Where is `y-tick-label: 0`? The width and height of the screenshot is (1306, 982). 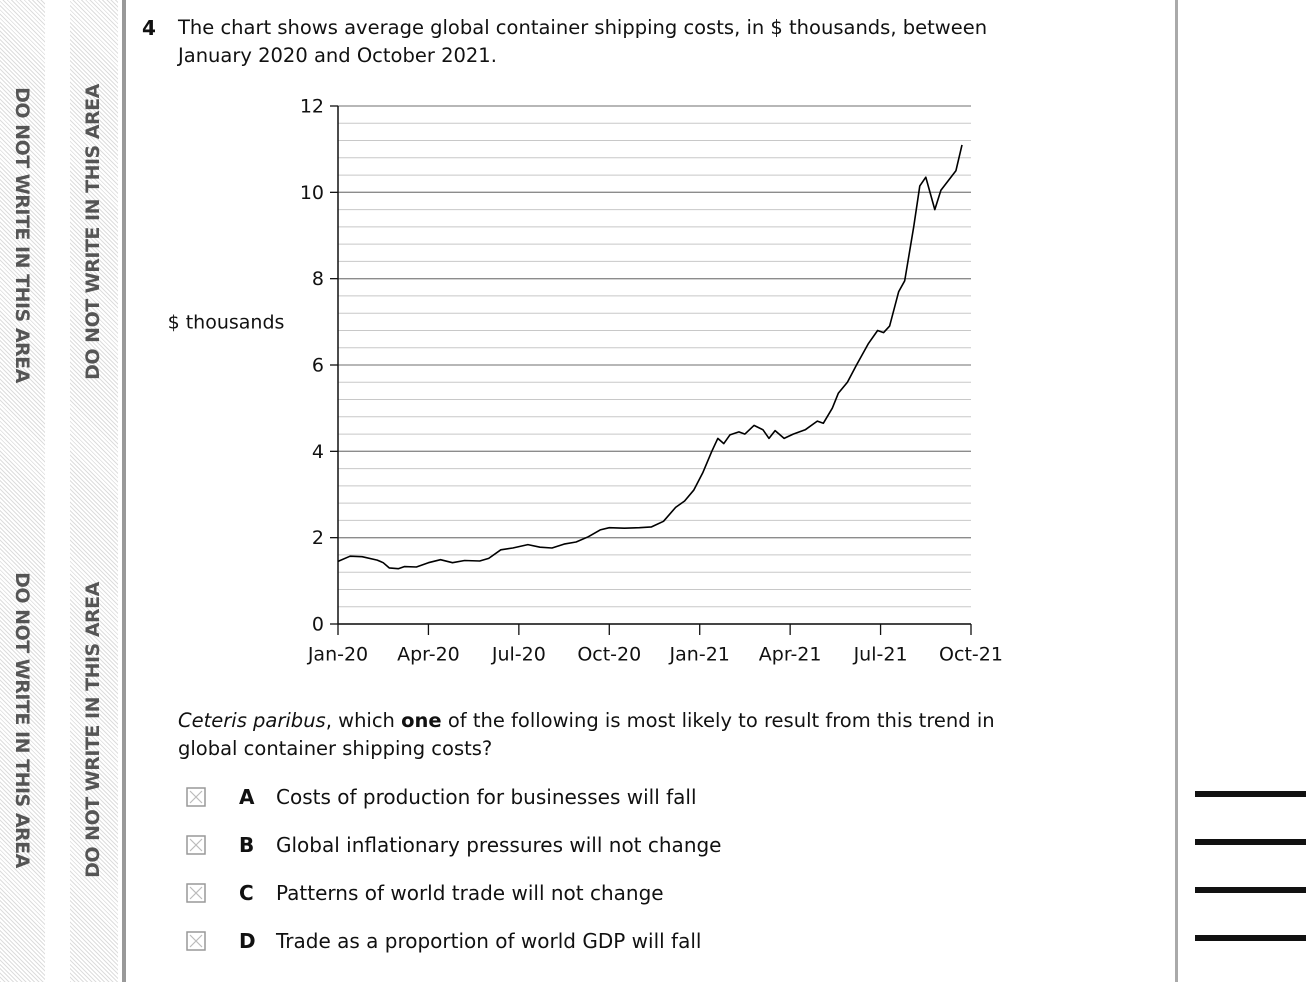 y-tick-label: 0 is located at coordinates (318, 625).